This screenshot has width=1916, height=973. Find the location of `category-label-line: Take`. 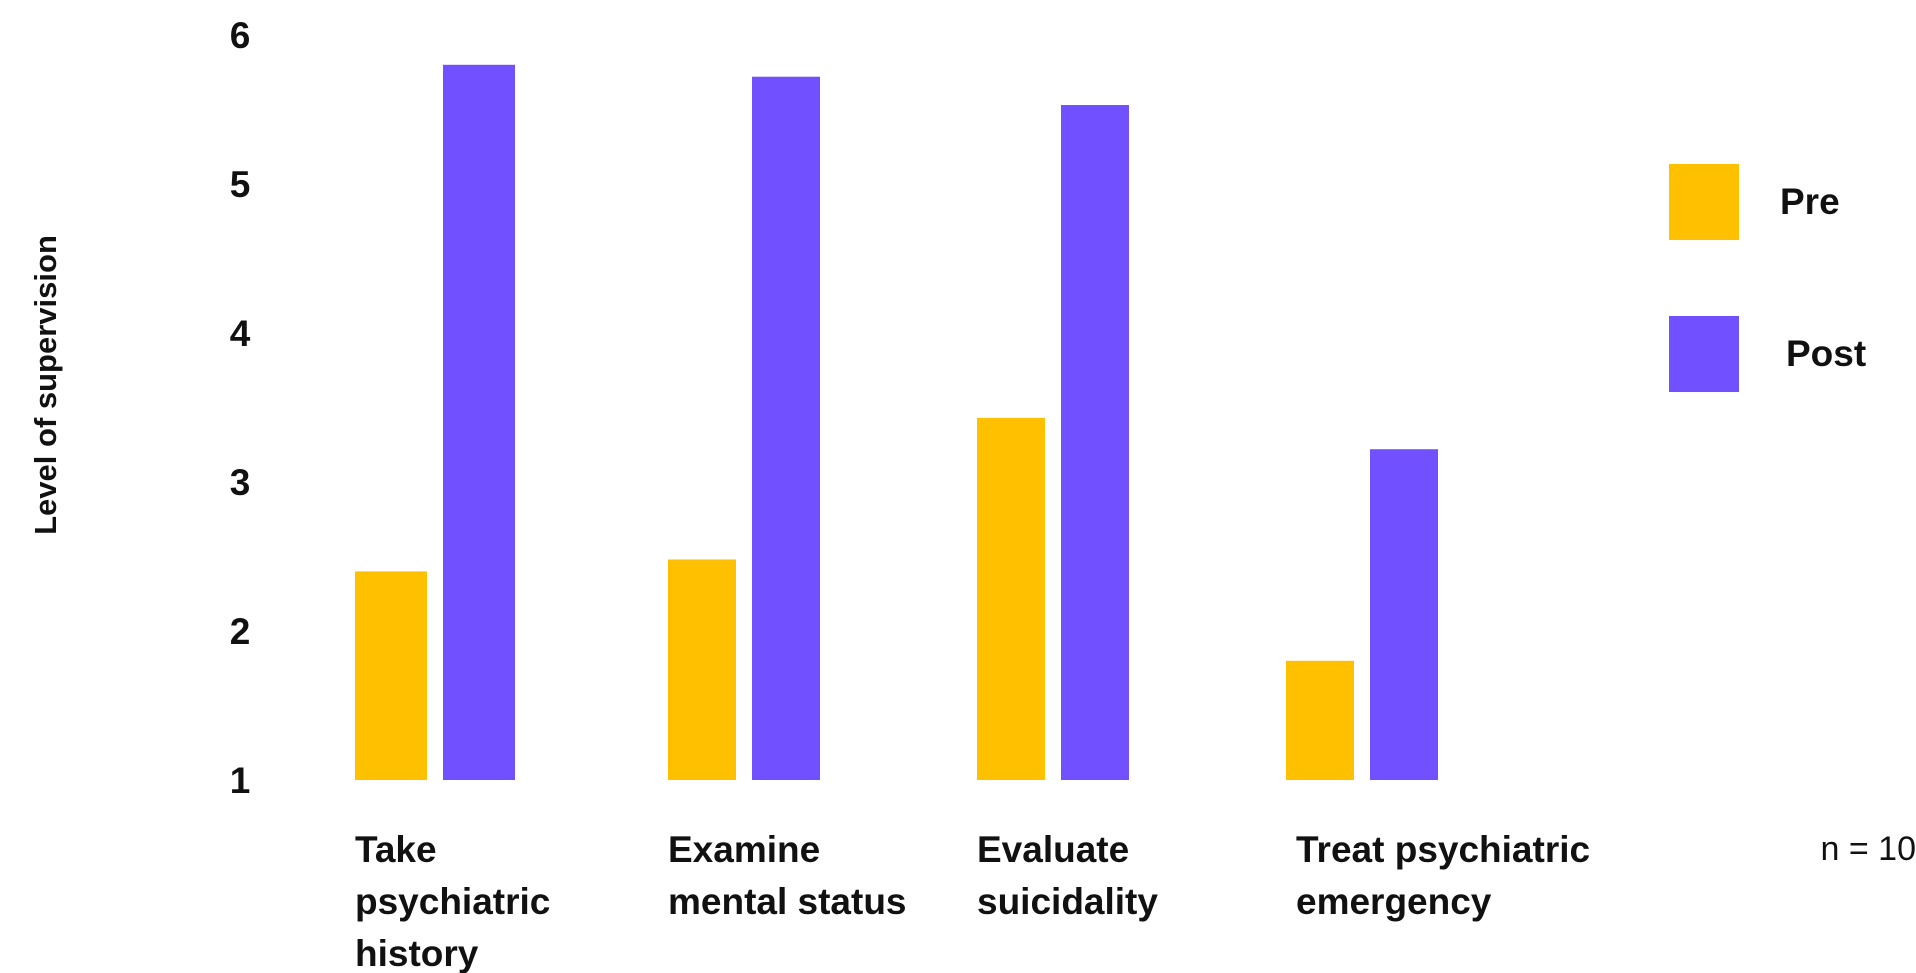

category-label-line: Take is located at coordinates (396, 849).